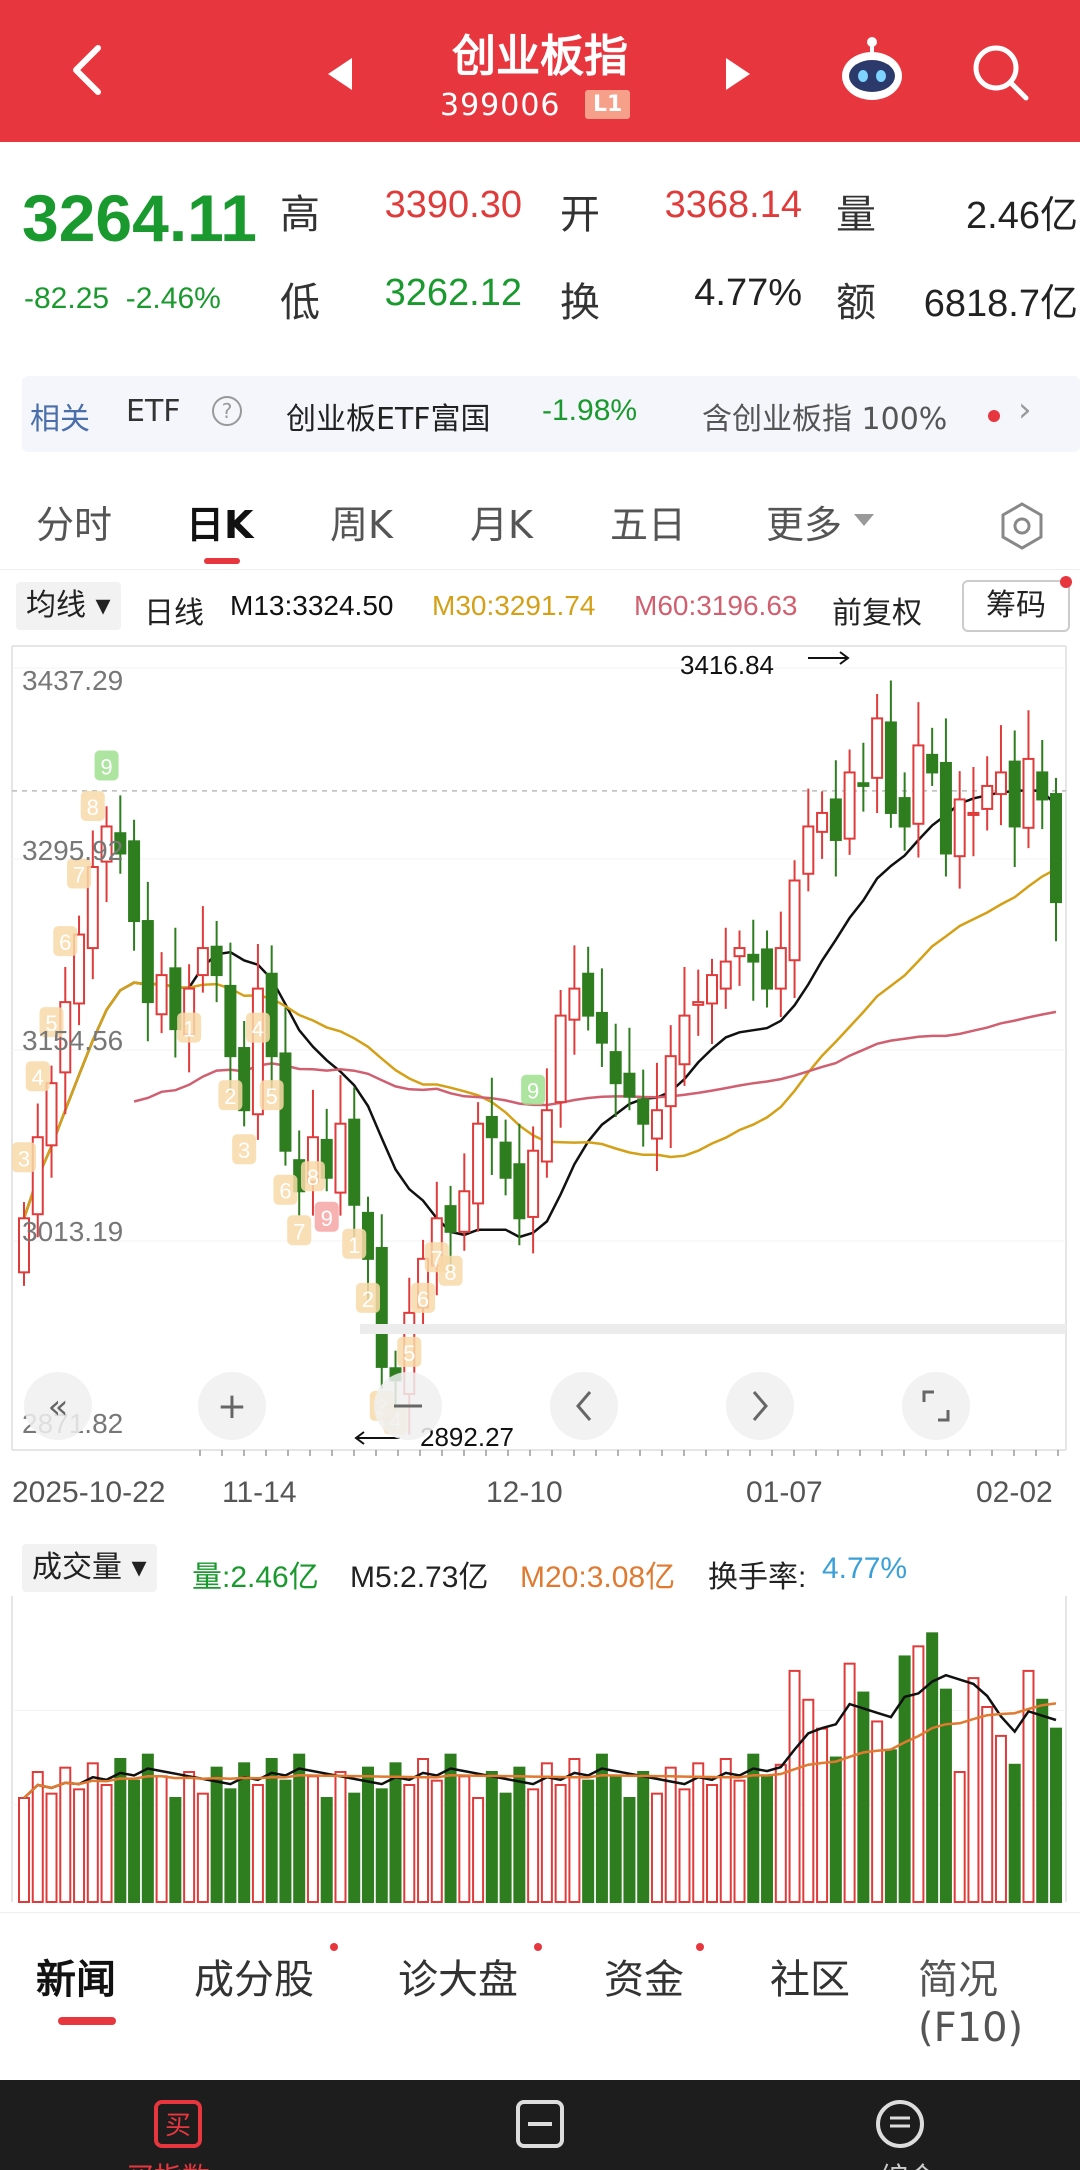 The width and height of the screenshot is (1080, 2170). Describe the element at coordinates (540, 2124) in the screenshot. I see `minus-box-icon` at that location.